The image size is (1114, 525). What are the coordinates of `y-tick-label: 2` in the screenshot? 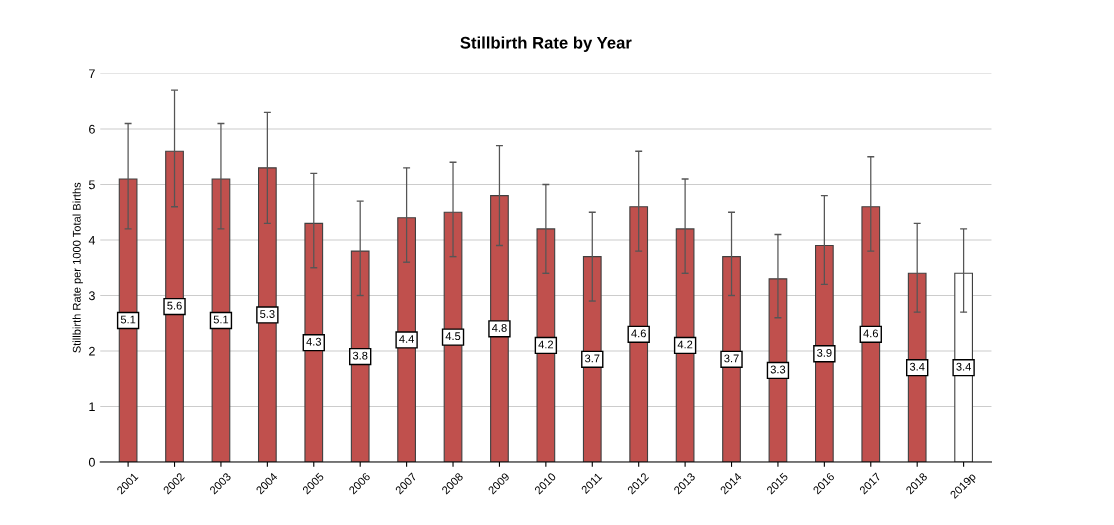 It's located at (92, 351).